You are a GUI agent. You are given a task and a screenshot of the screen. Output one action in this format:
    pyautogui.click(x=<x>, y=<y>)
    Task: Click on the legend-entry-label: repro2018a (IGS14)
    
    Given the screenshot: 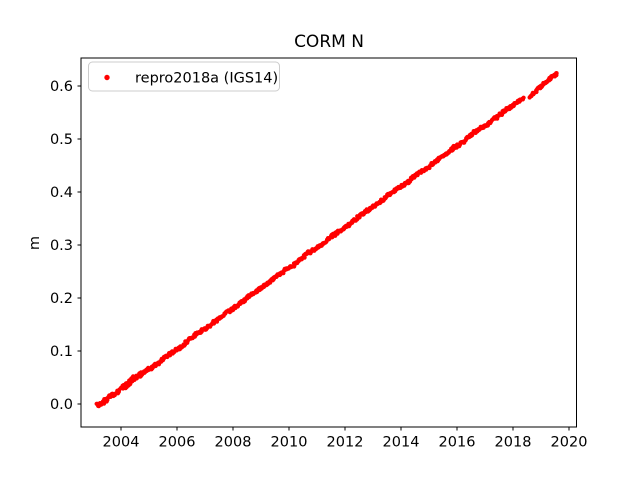 What is the action you would take?
    pyautogui.click(x=206, y=79)
    